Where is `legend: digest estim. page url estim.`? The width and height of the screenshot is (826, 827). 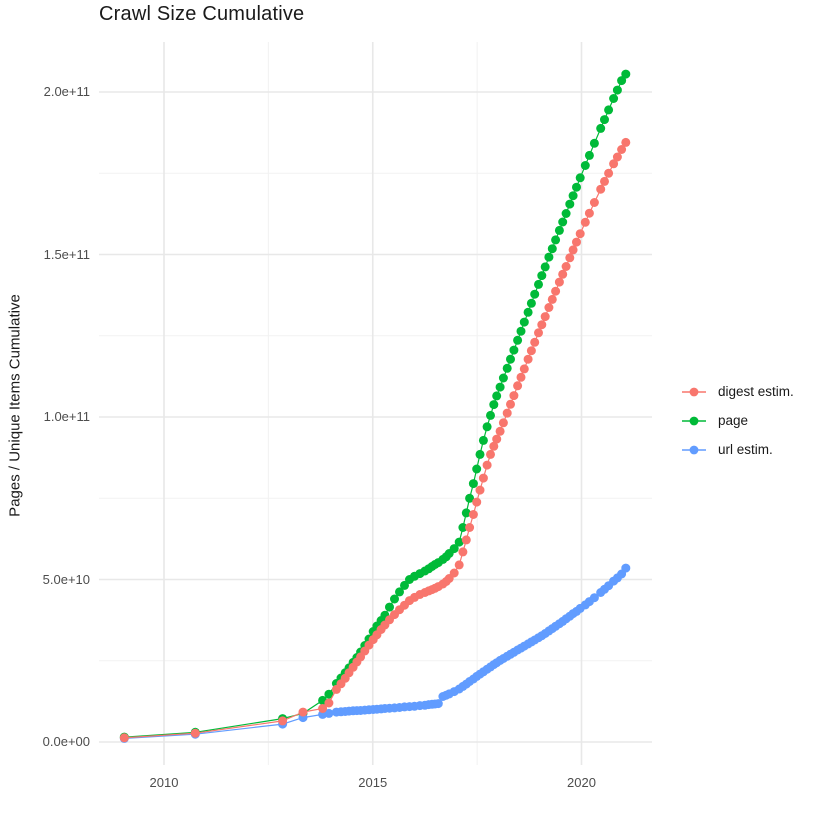
legend: digest estim. page url estim. is located at coordinates (737, 420).